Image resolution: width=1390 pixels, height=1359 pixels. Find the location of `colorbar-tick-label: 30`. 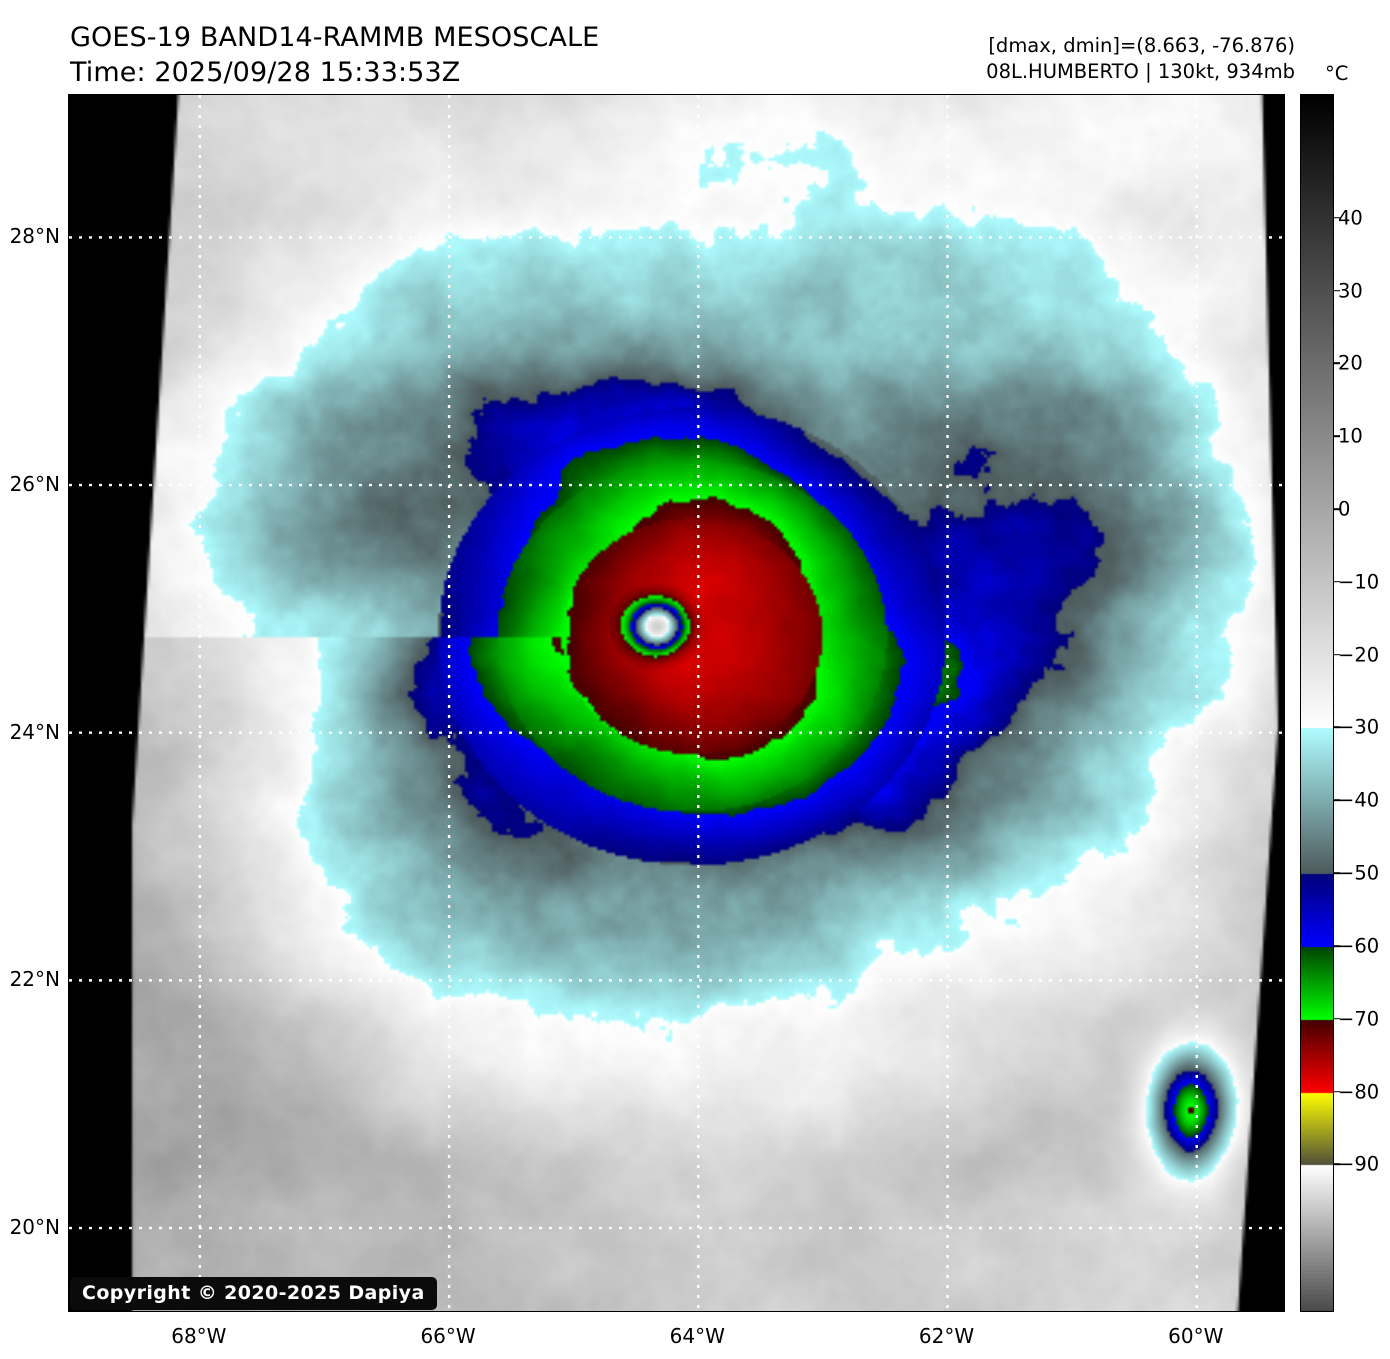

colorbar-tick-label: 30 is located at coordinates (1350, 291).